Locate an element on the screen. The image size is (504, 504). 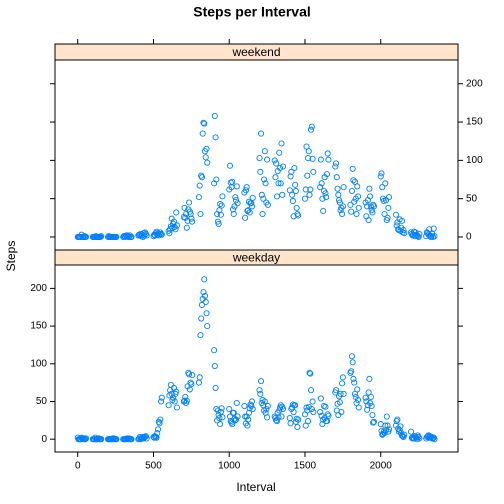
strip-label: weekend is located at coordinates (255, 52).